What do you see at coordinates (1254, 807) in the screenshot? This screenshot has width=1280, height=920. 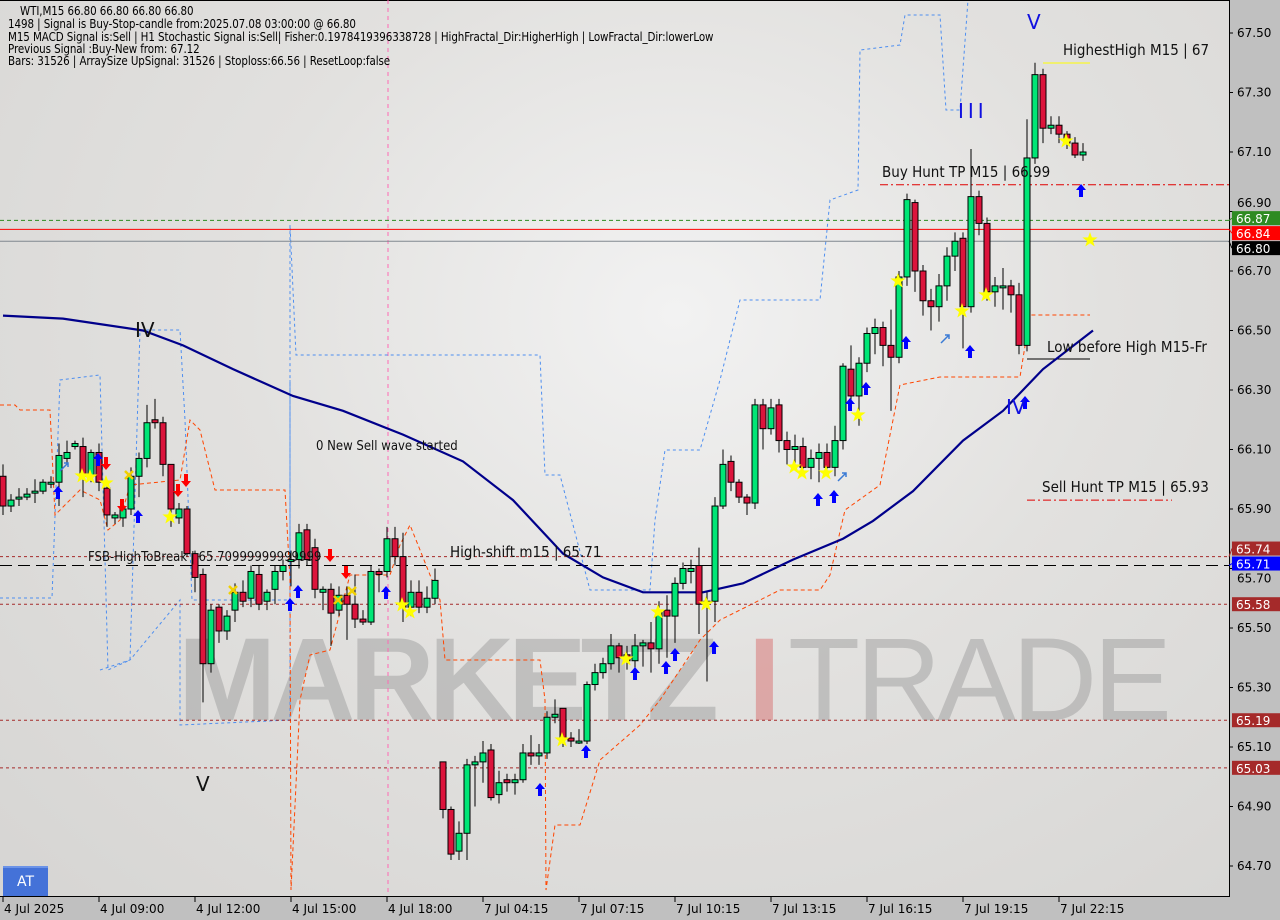 I see `y-tick-label: 64.90` at bounding box center [1254, 807].